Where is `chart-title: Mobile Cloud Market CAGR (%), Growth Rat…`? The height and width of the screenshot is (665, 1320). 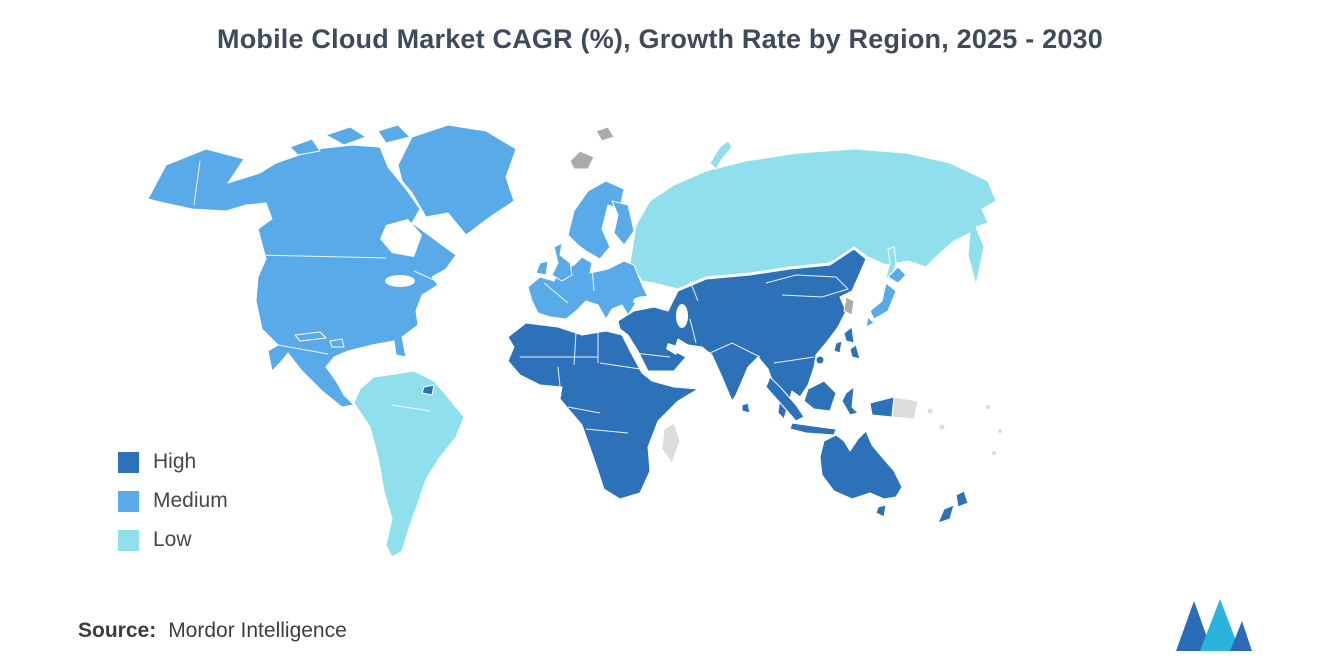
chart-title: Mobile Cloud Market CAGR (%), Growth Rat… is located at coordinates (660, 39).